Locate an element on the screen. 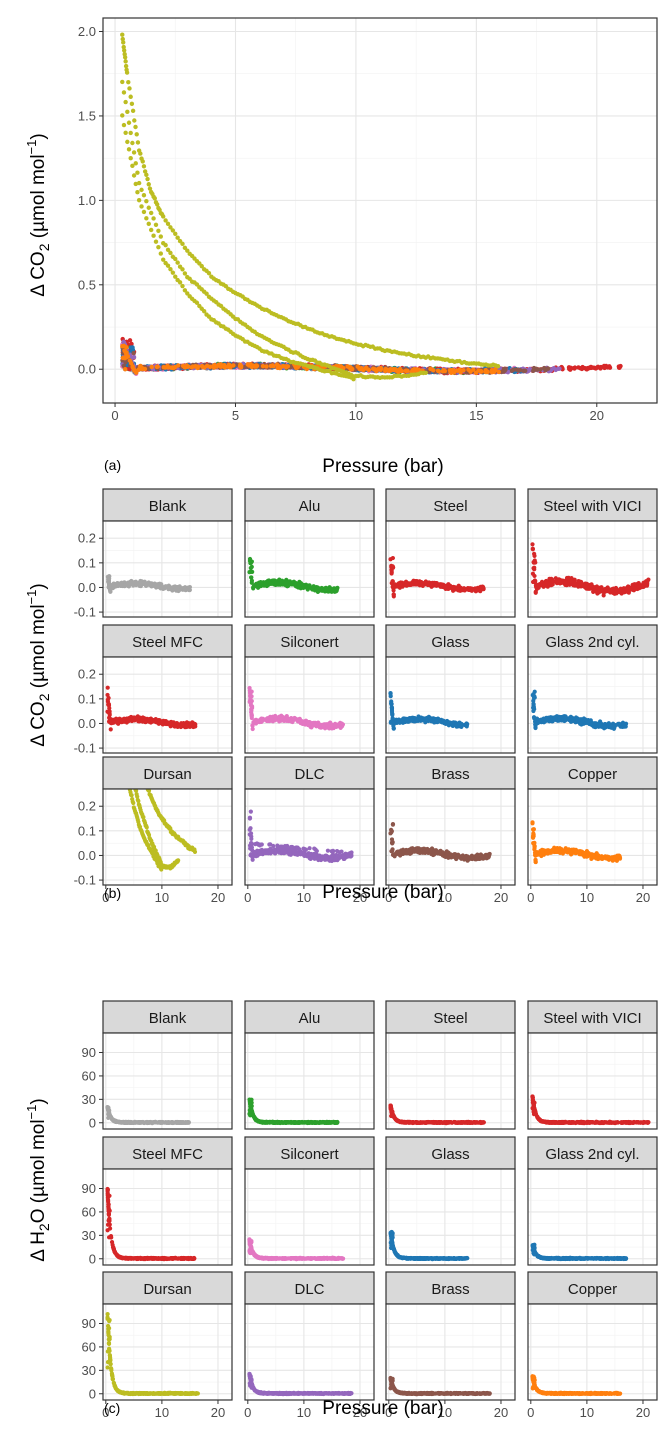 This screenshot has height=1446, width=660. y-tick-label: 0.1 is located at coordinates (87, 562).